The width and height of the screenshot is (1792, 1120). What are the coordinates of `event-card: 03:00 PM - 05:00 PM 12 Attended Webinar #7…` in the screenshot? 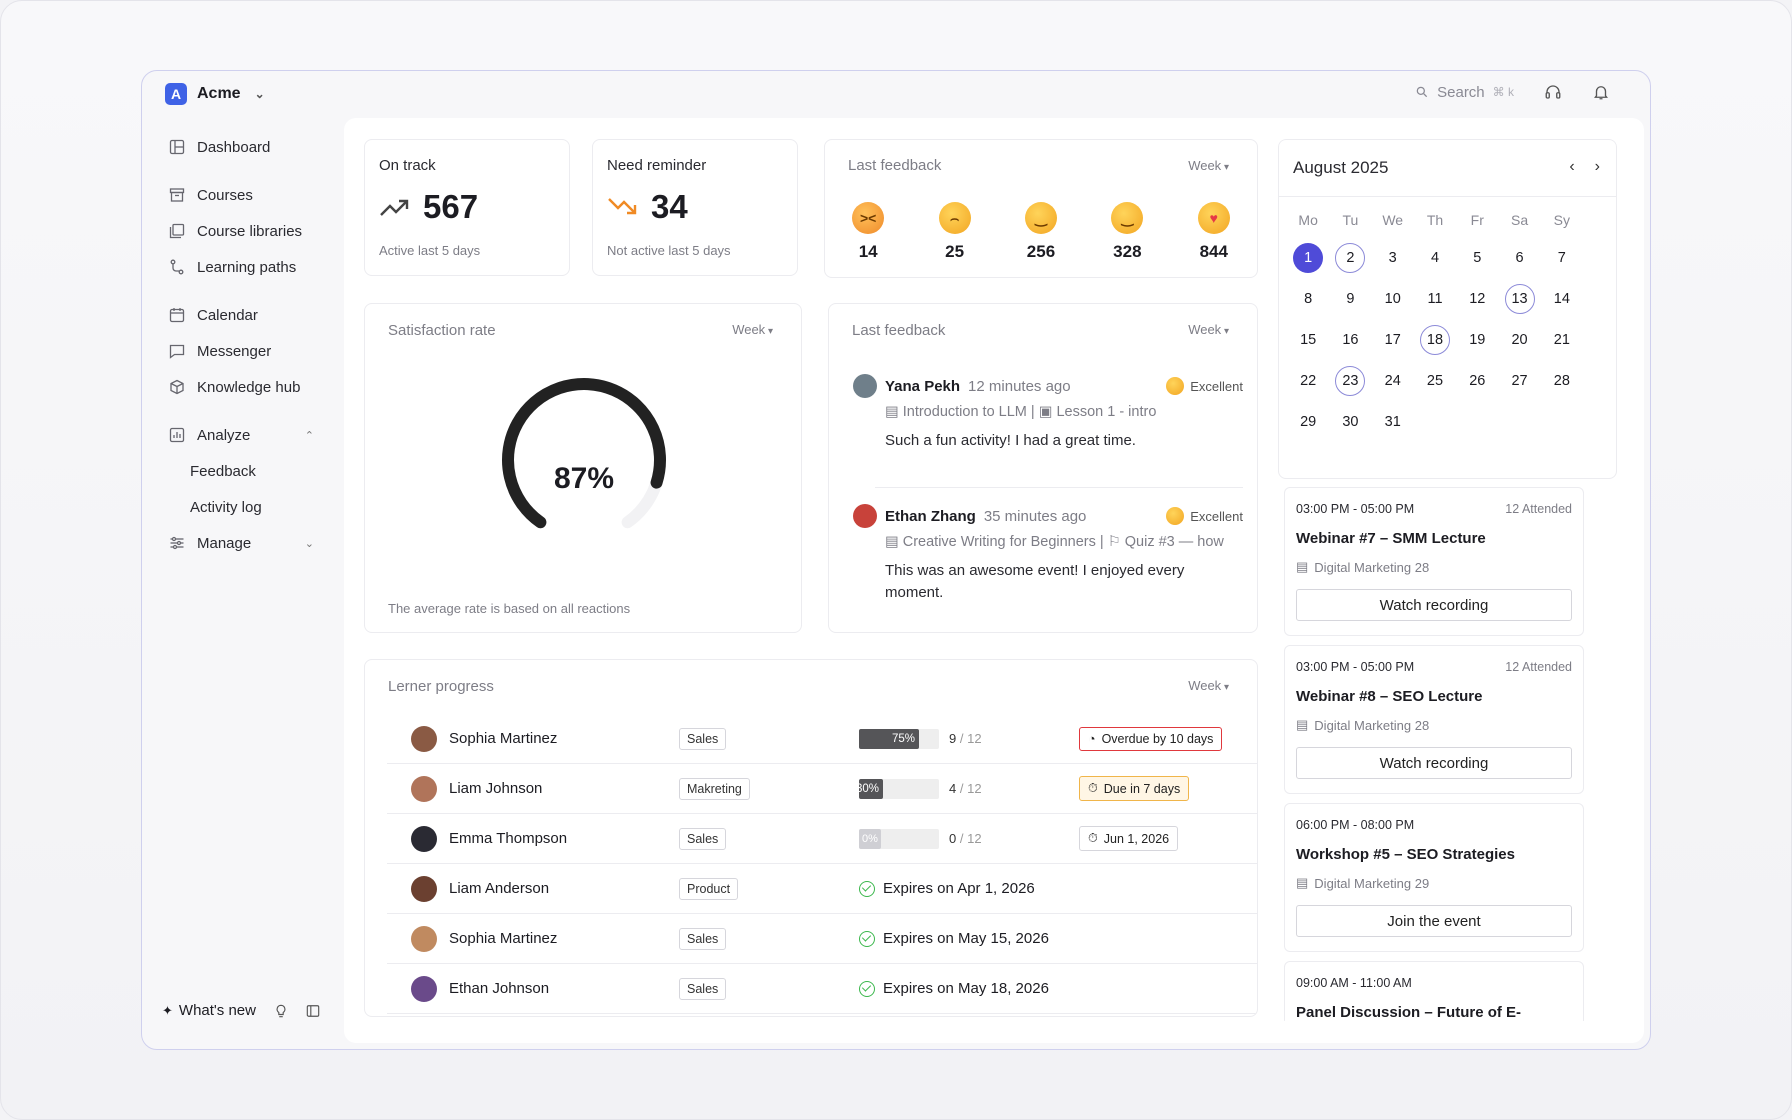 It's located at (1434, 561).